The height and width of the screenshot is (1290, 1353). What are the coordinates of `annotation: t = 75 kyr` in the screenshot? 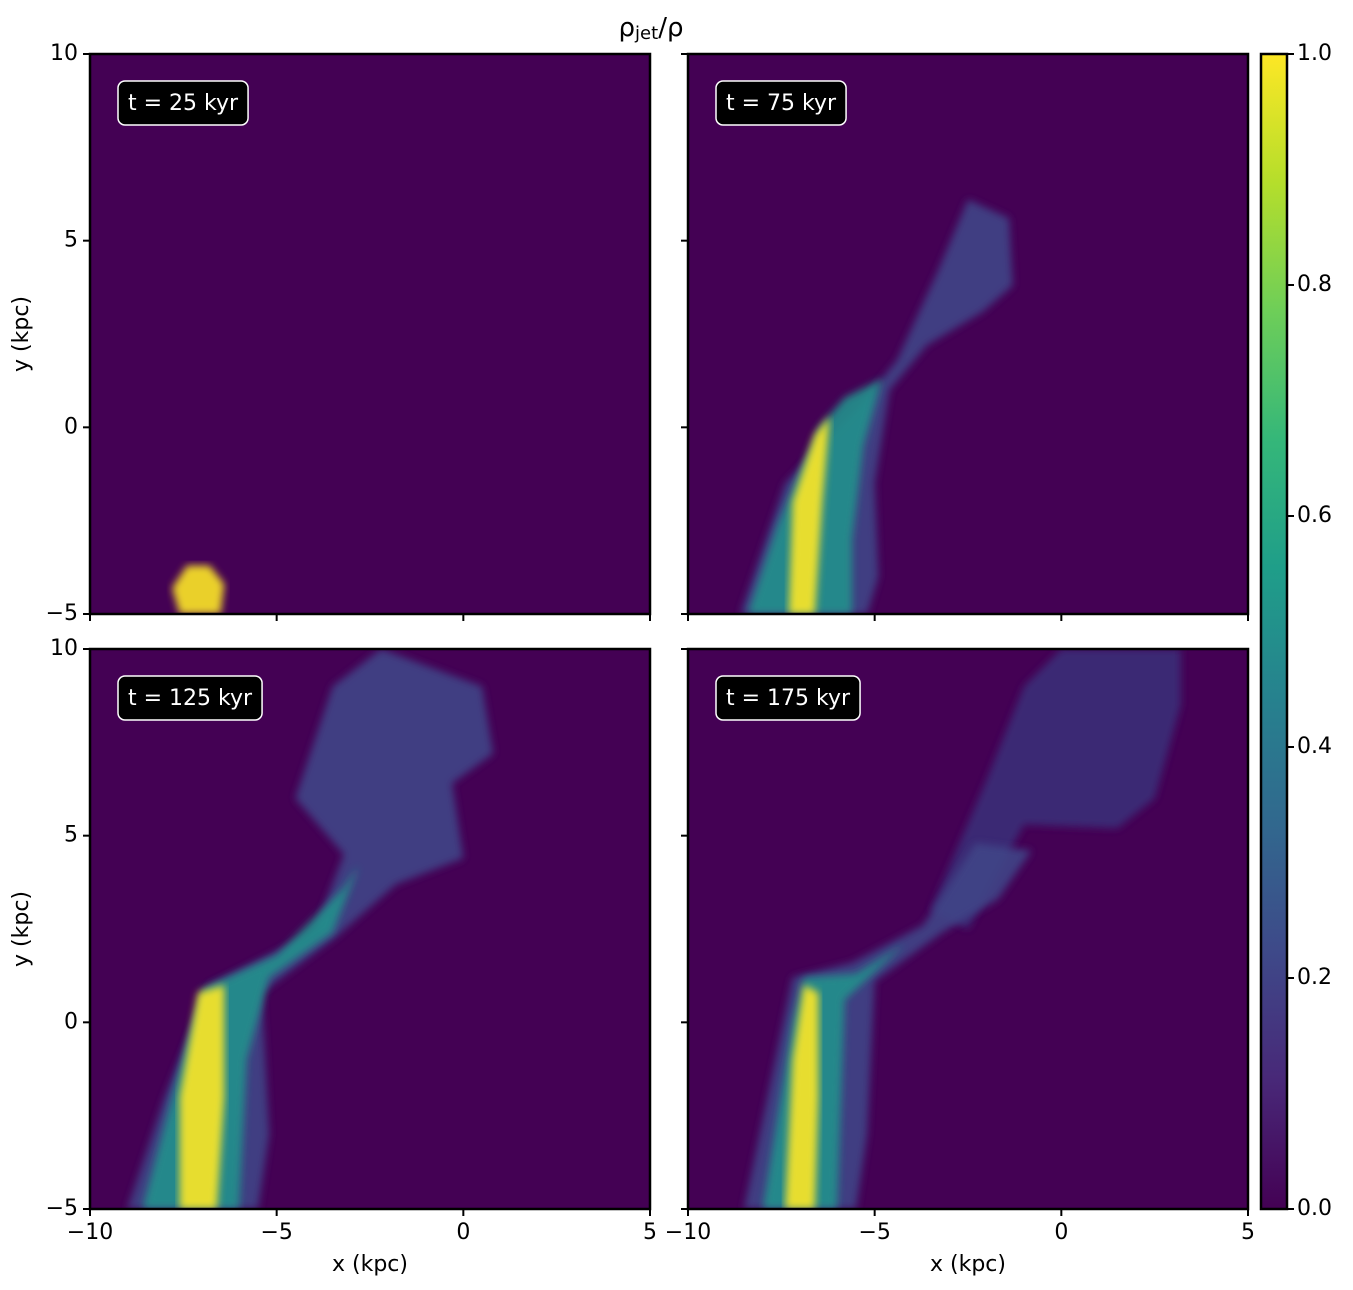 It's located at (781, 103).